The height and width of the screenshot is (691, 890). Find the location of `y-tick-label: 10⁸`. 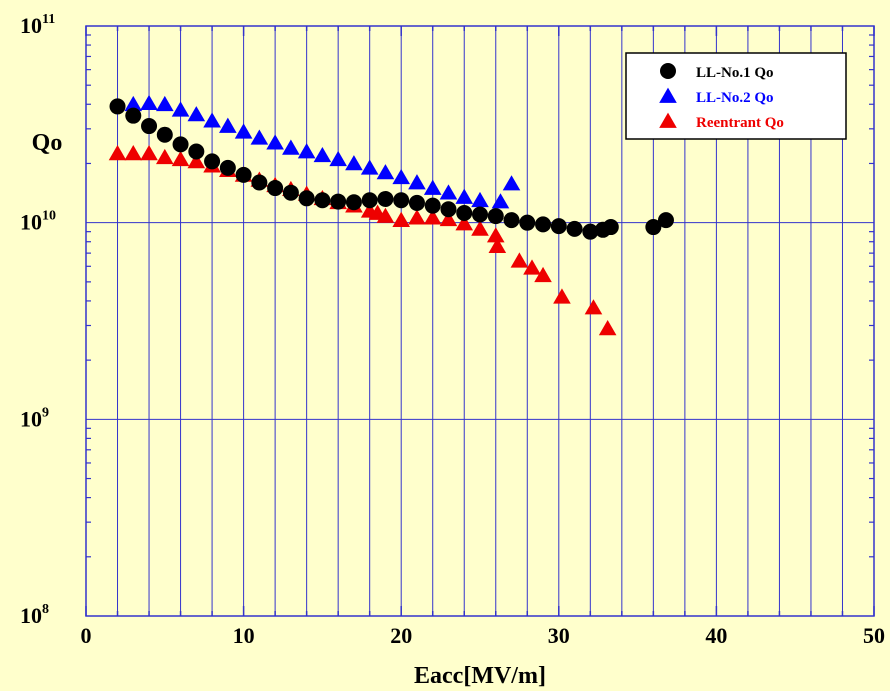

y-tick-label: 10⁸ is located at coordinates (34, 615).